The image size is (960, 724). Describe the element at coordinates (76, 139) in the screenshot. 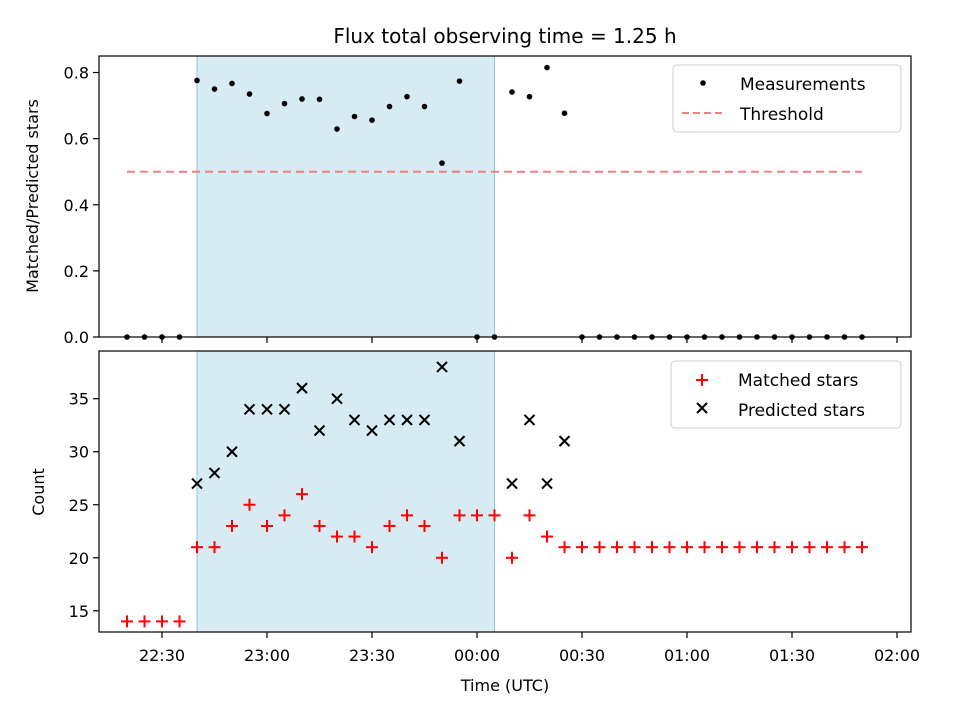

I see `top-y-tick-label: 0.6` at that location.